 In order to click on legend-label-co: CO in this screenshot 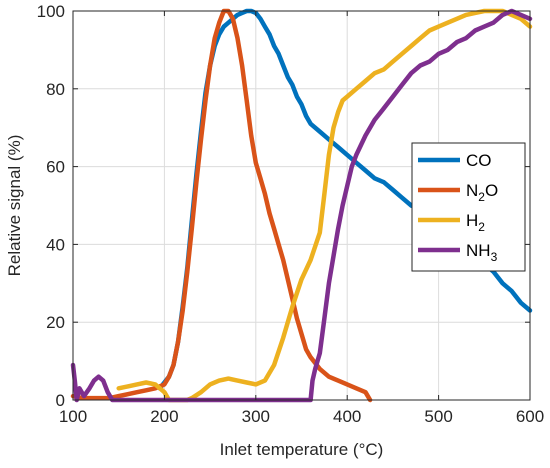, I will do `click(479, 160)`.